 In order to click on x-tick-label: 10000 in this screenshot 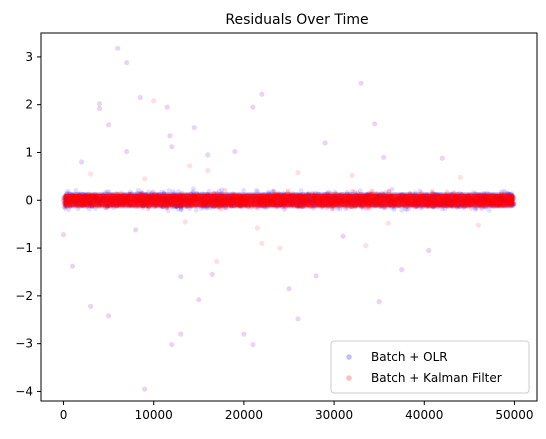, I will do `click(154, 415)`.